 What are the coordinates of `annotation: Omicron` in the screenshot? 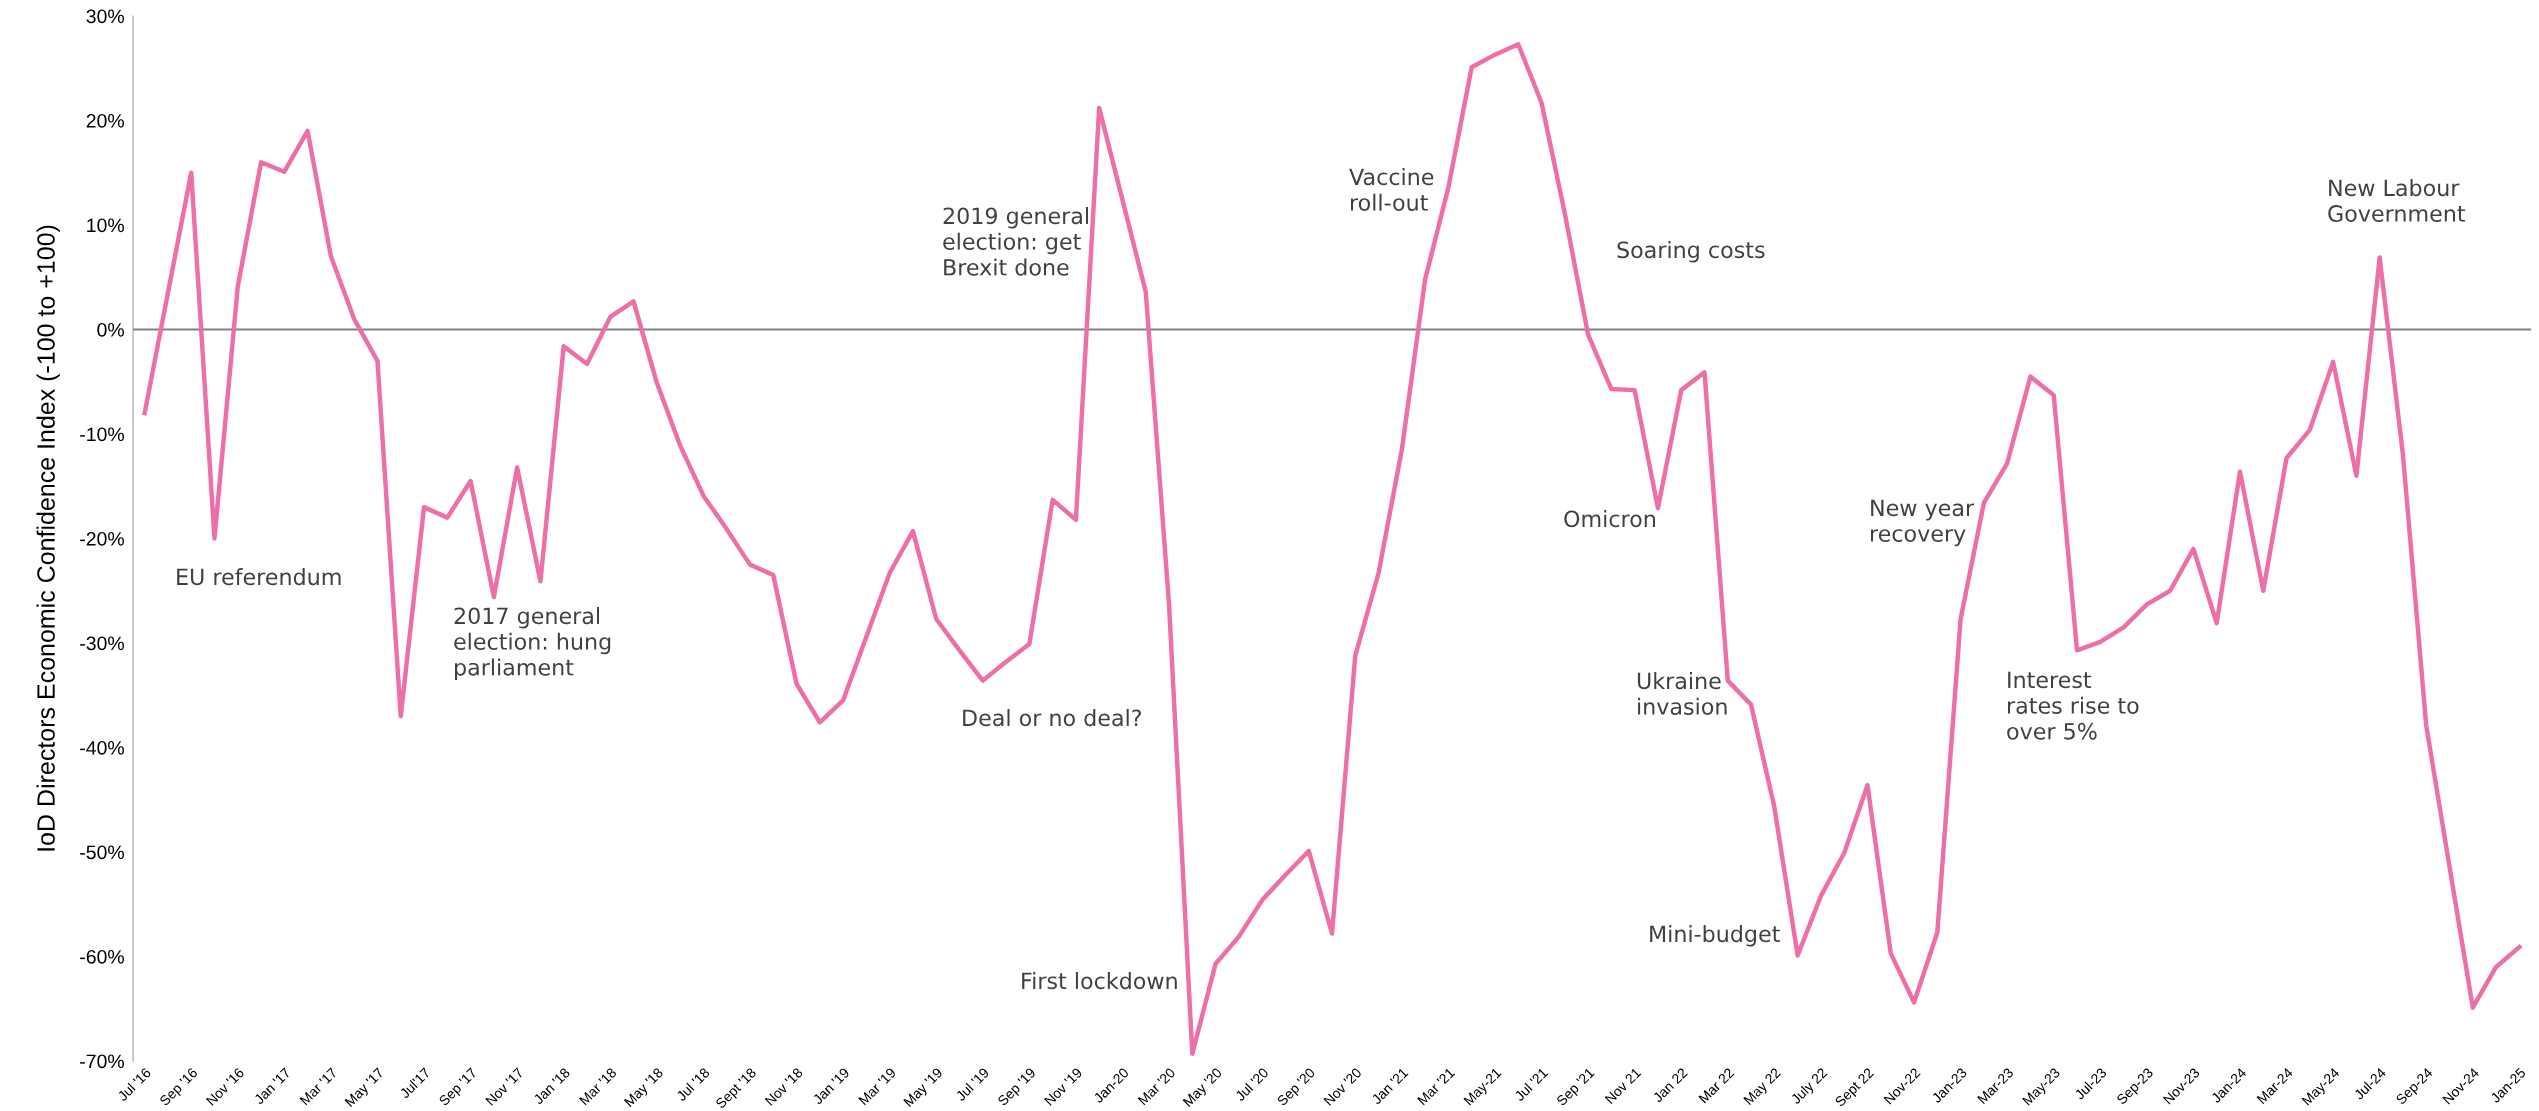 It's located at (1609, 519).